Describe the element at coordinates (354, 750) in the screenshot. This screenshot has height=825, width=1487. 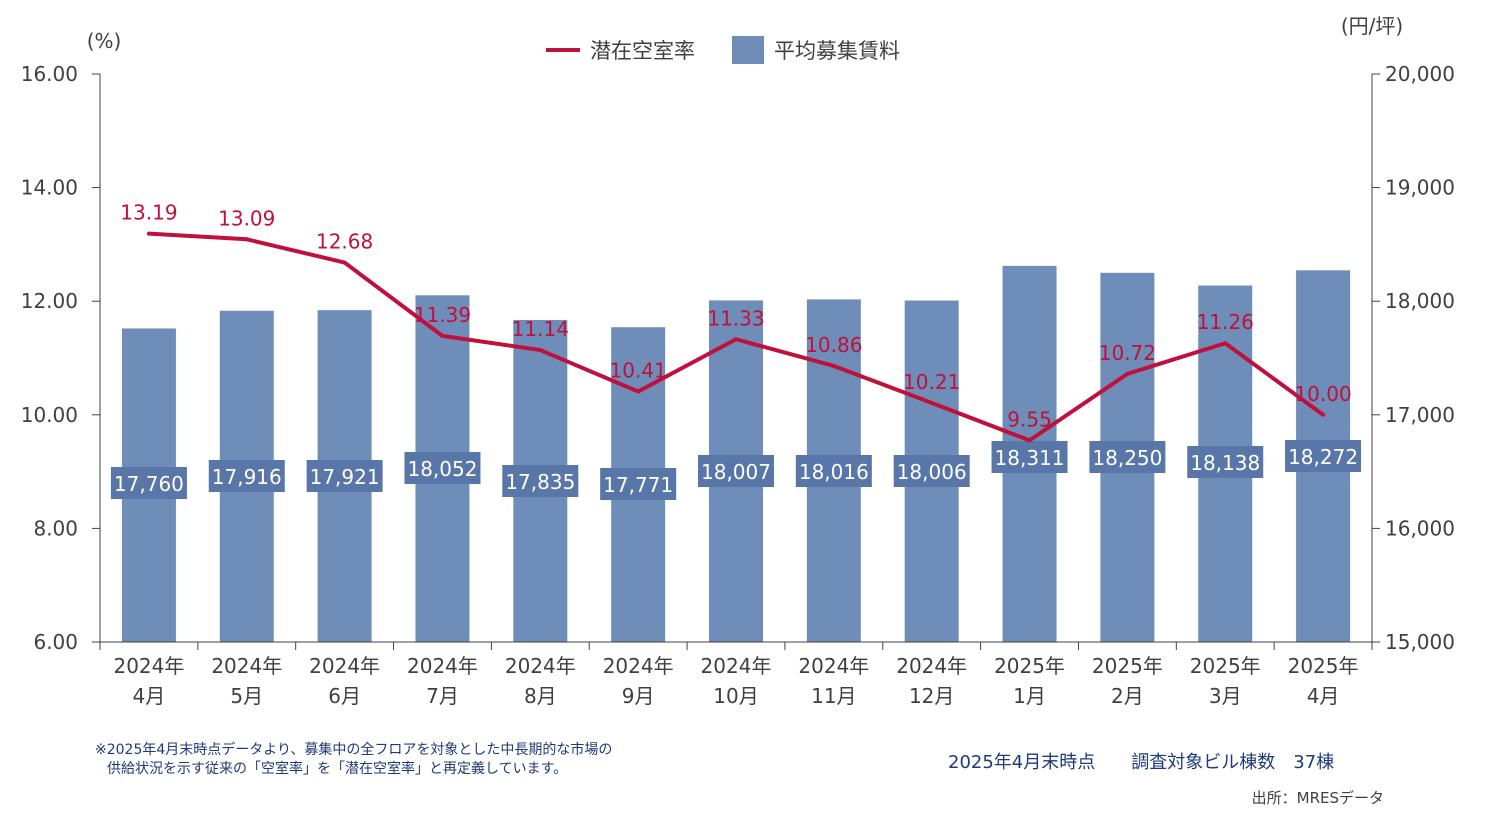
I see `footnote-line-1: ※2025年4月末時点データより、募集中の全フロアを対象とした中長期的な市場の` at that location.